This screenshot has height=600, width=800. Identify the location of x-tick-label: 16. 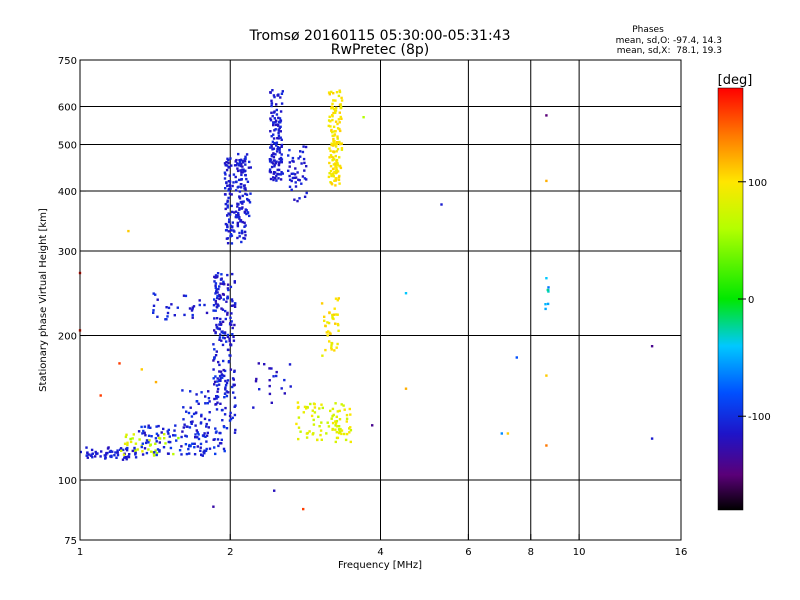
(681, 552).